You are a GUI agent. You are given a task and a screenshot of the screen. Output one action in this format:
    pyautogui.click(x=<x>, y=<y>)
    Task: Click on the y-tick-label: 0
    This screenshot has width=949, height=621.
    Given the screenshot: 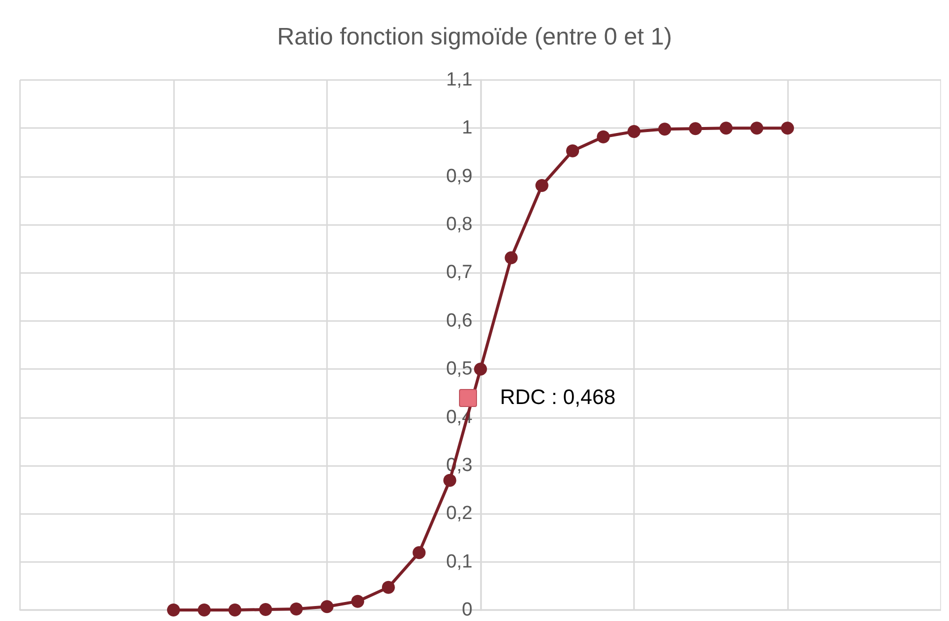 What is the action you would take?
    pyautogui.click(x=467, y=610)
    